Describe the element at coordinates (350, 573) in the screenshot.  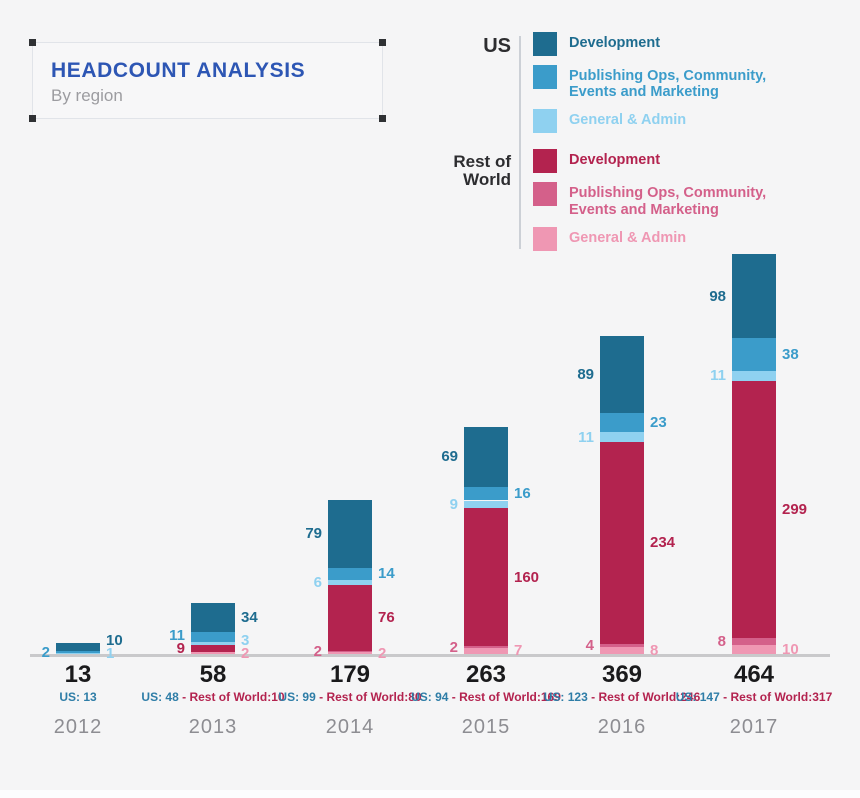
I see `bar-segment-2014-us-publishing-ops-community-events-and-marketing` at that location.